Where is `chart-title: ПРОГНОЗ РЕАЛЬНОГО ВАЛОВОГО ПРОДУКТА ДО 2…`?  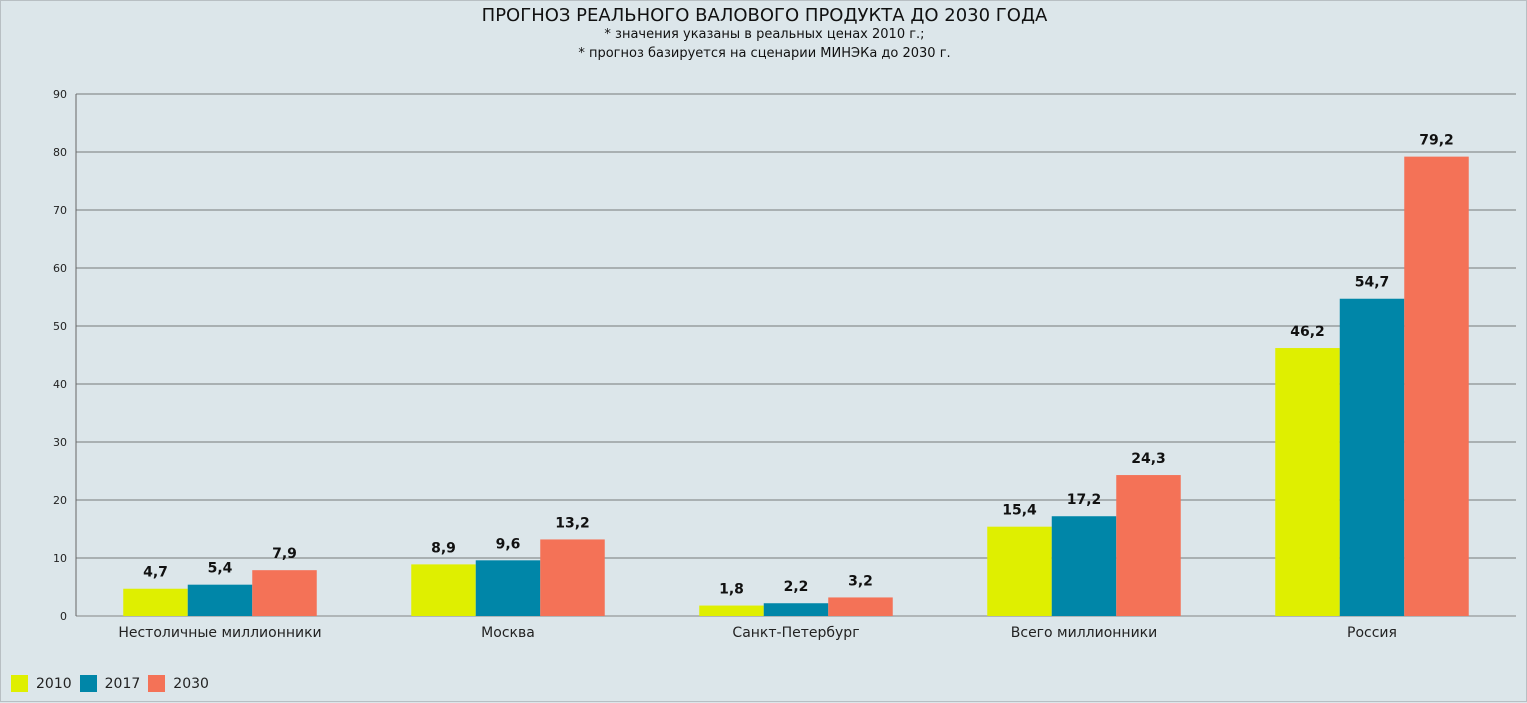
chart-title: ПРОГНОЗ РЕАЛЬНОГО ВАЛОВОГО ПРОДУКТА ДО 2… is located at coordinates (764, 15).